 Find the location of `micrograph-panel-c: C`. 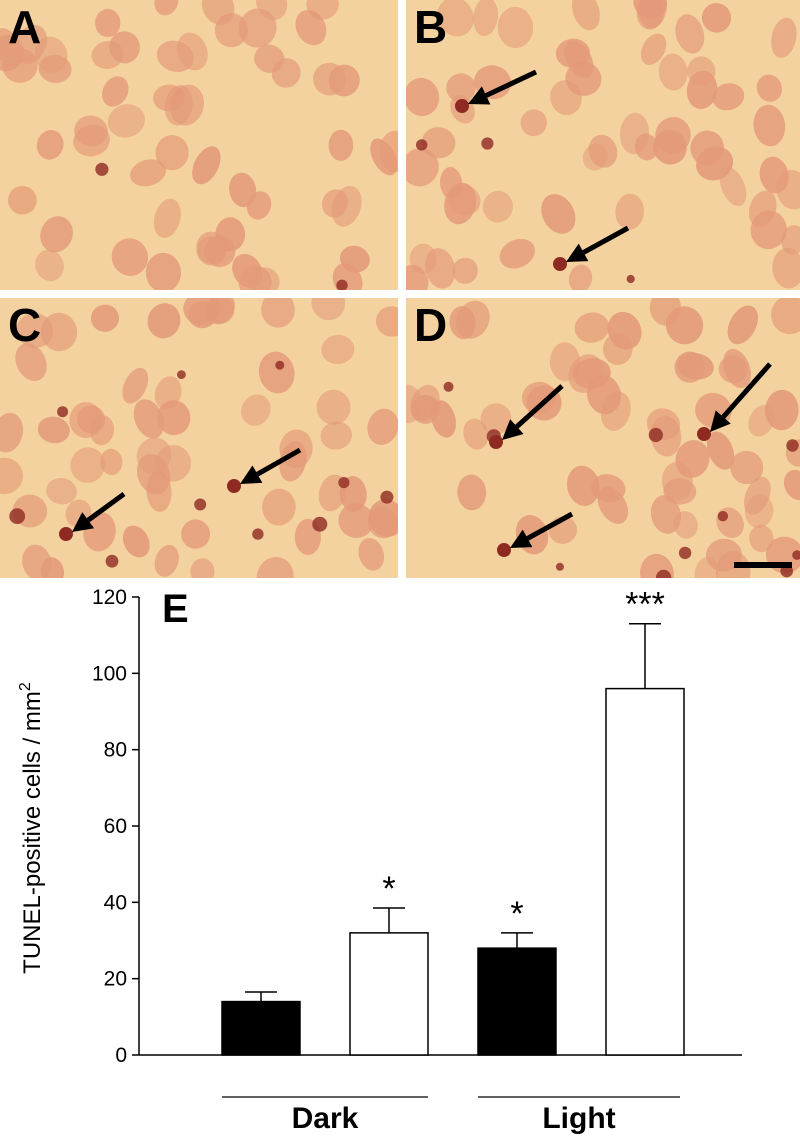

micrograph-panel-c: C is located at coordinates (199, 438).